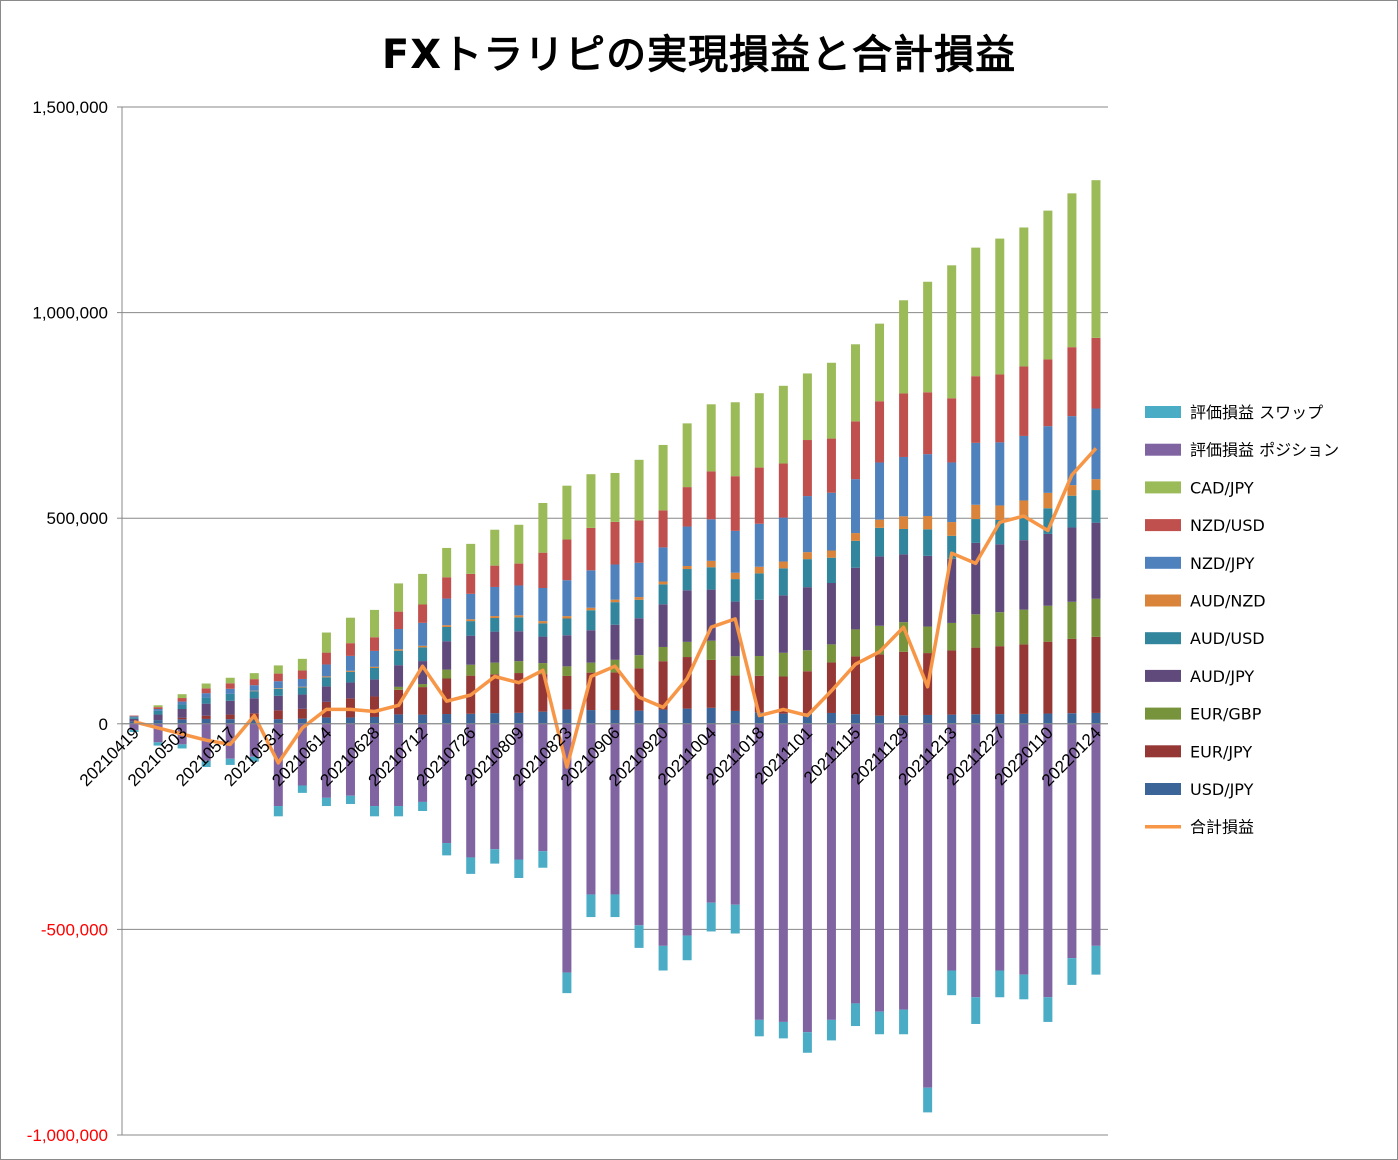  What do you see at coordinates (74, 929) in the screenshot?
I see `y-tick-label: -500,000` at bounding box center [74, 929].